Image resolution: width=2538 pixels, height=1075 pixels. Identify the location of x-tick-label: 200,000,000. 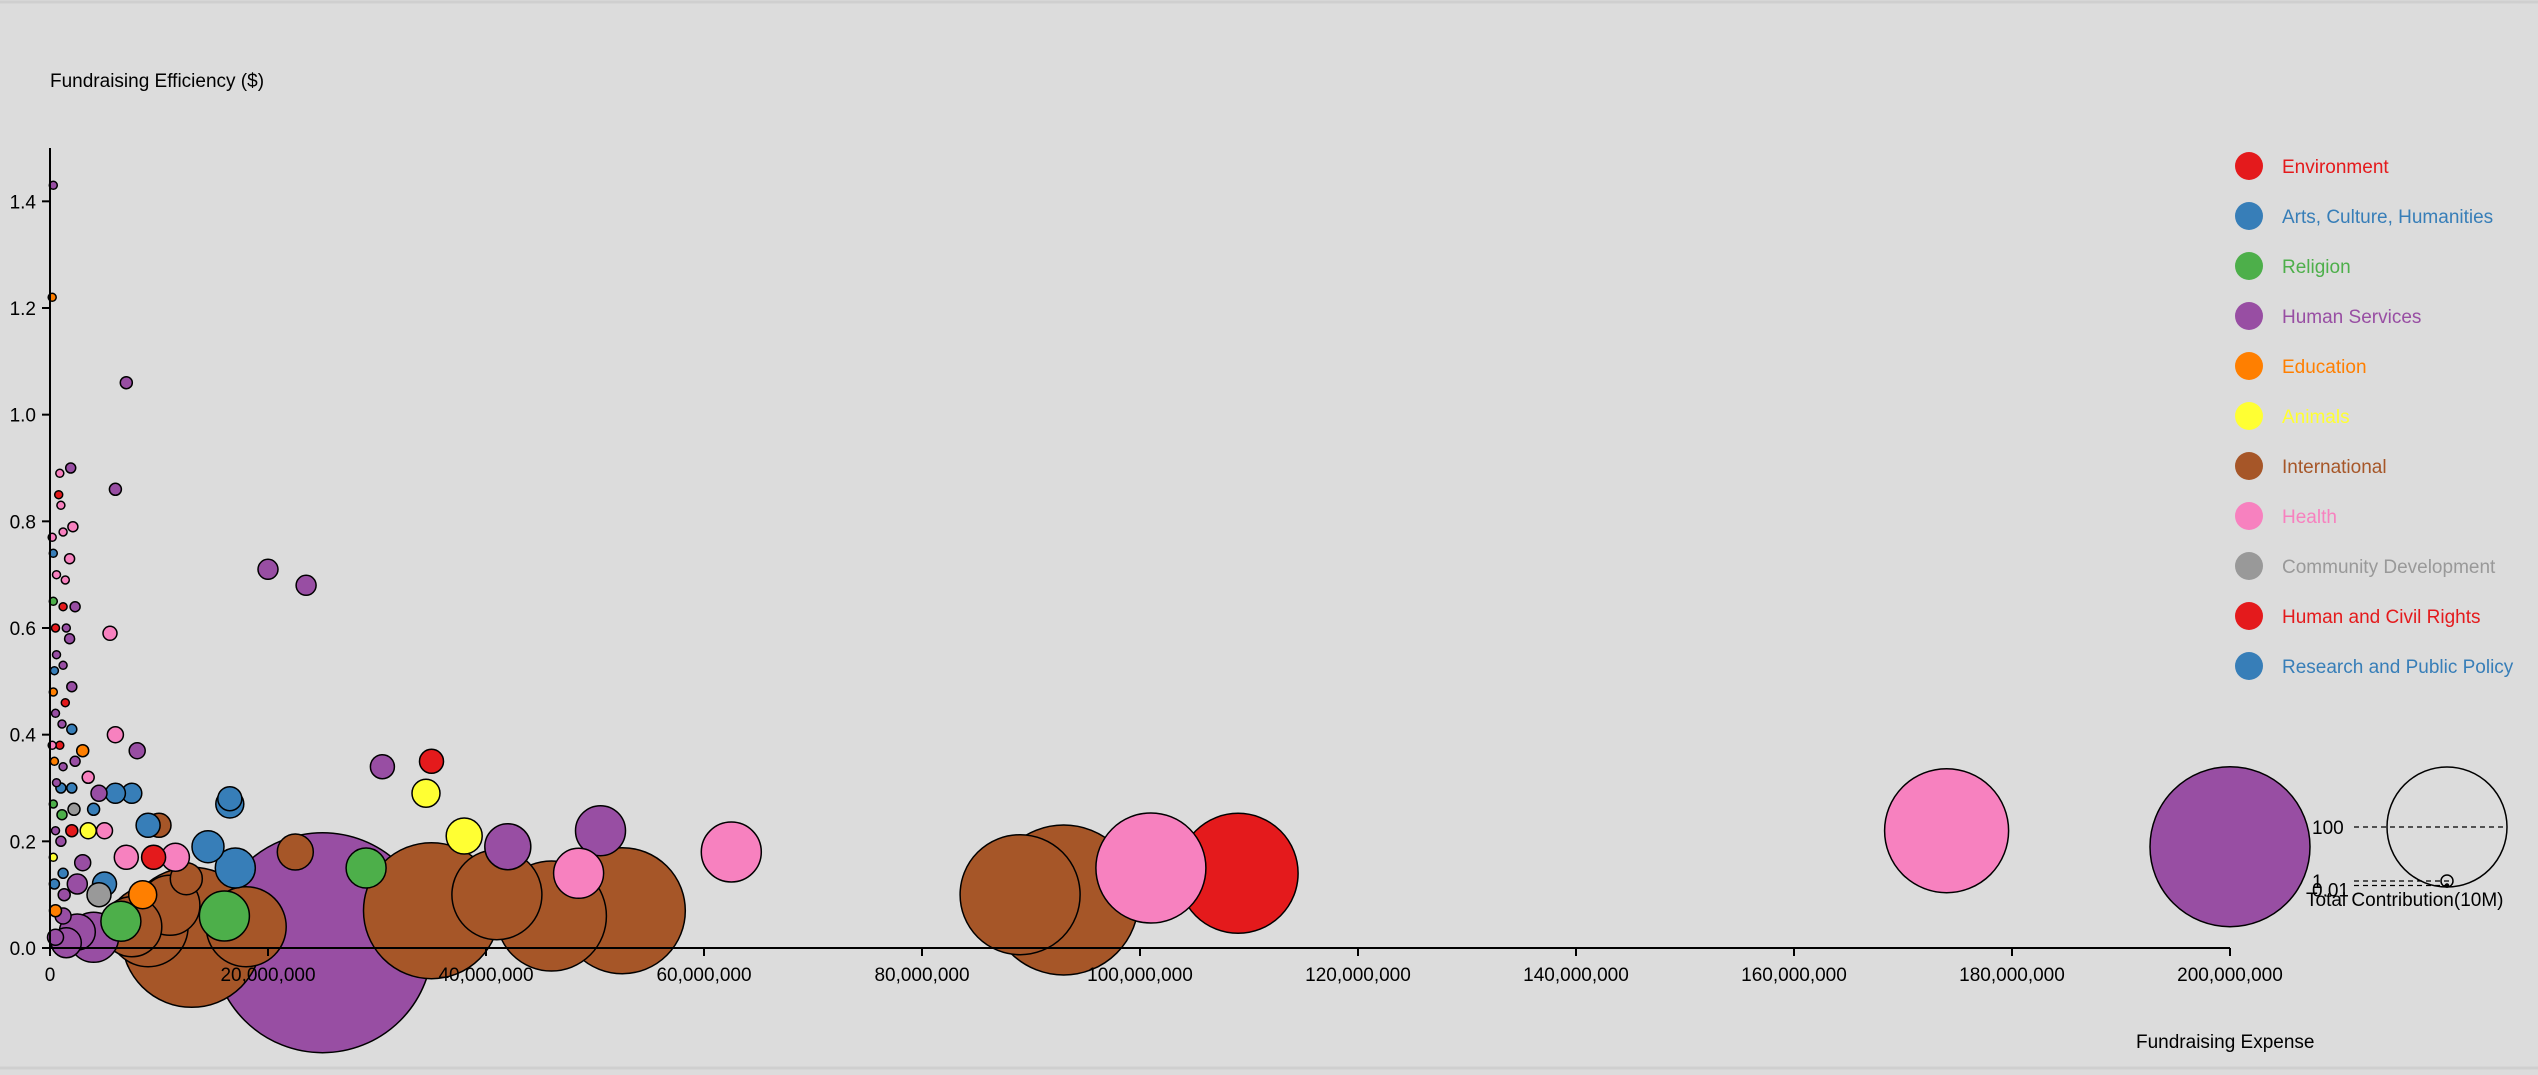
(2230, 975).